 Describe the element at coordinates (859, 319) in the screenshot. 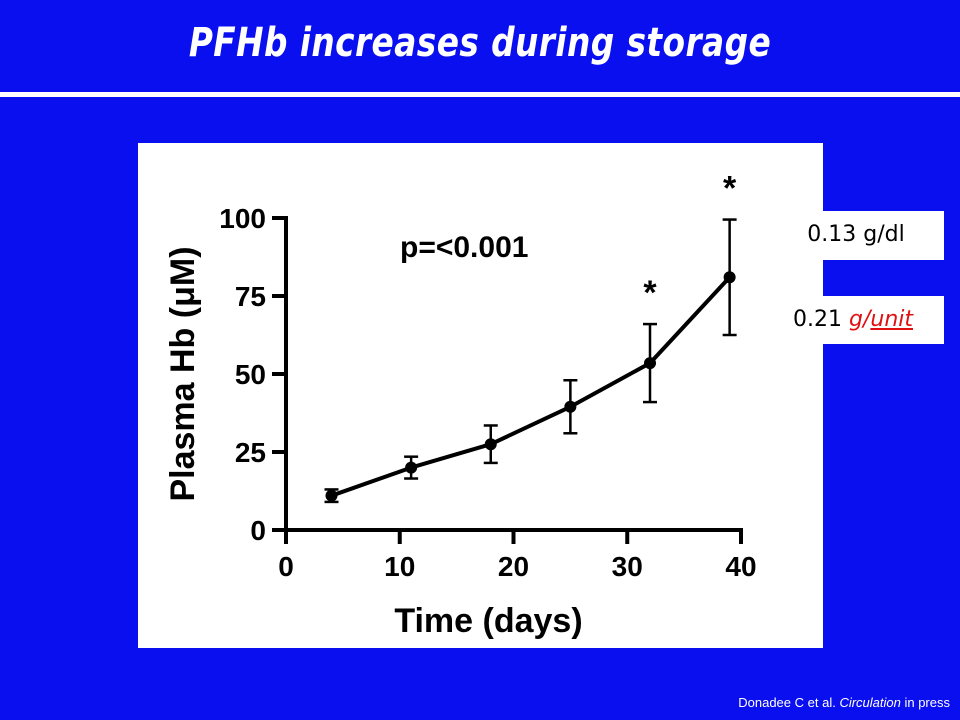

I see `callout-unit-g: g/` at that location.